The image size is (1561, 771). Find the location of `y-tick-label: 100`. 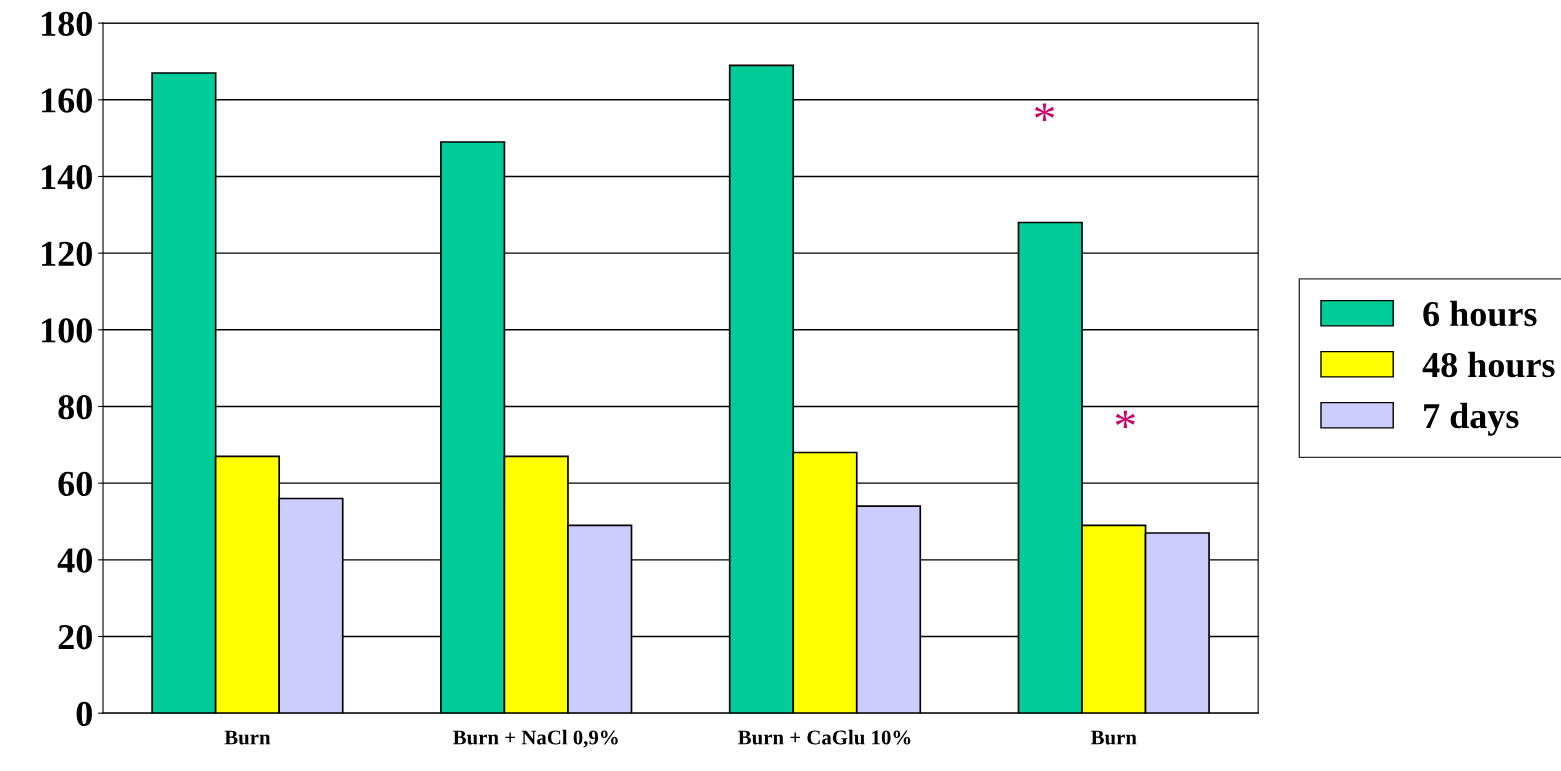

y-tick-label: 100 is located at coordinates (67, 330).